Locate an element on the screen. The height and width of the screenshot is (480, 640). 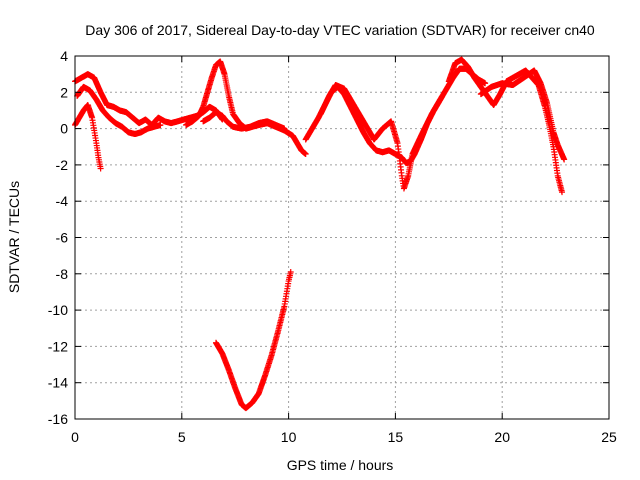
x-tick-label: 20 is located at coordinates (502, 437).